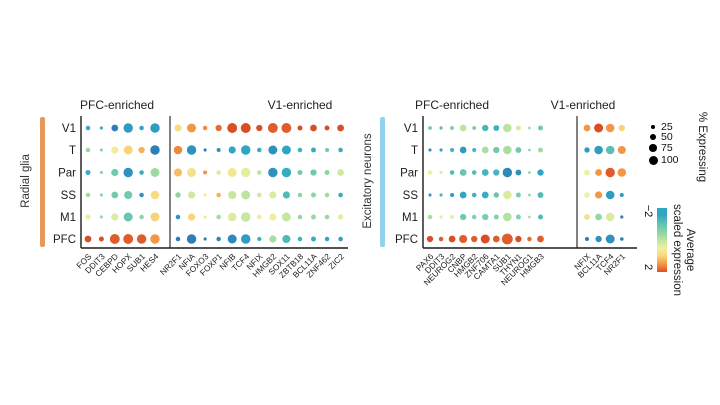 The width and height of the screenshot is (720, 405). I want to click on dot-Par-FOS, so click(88, 172).